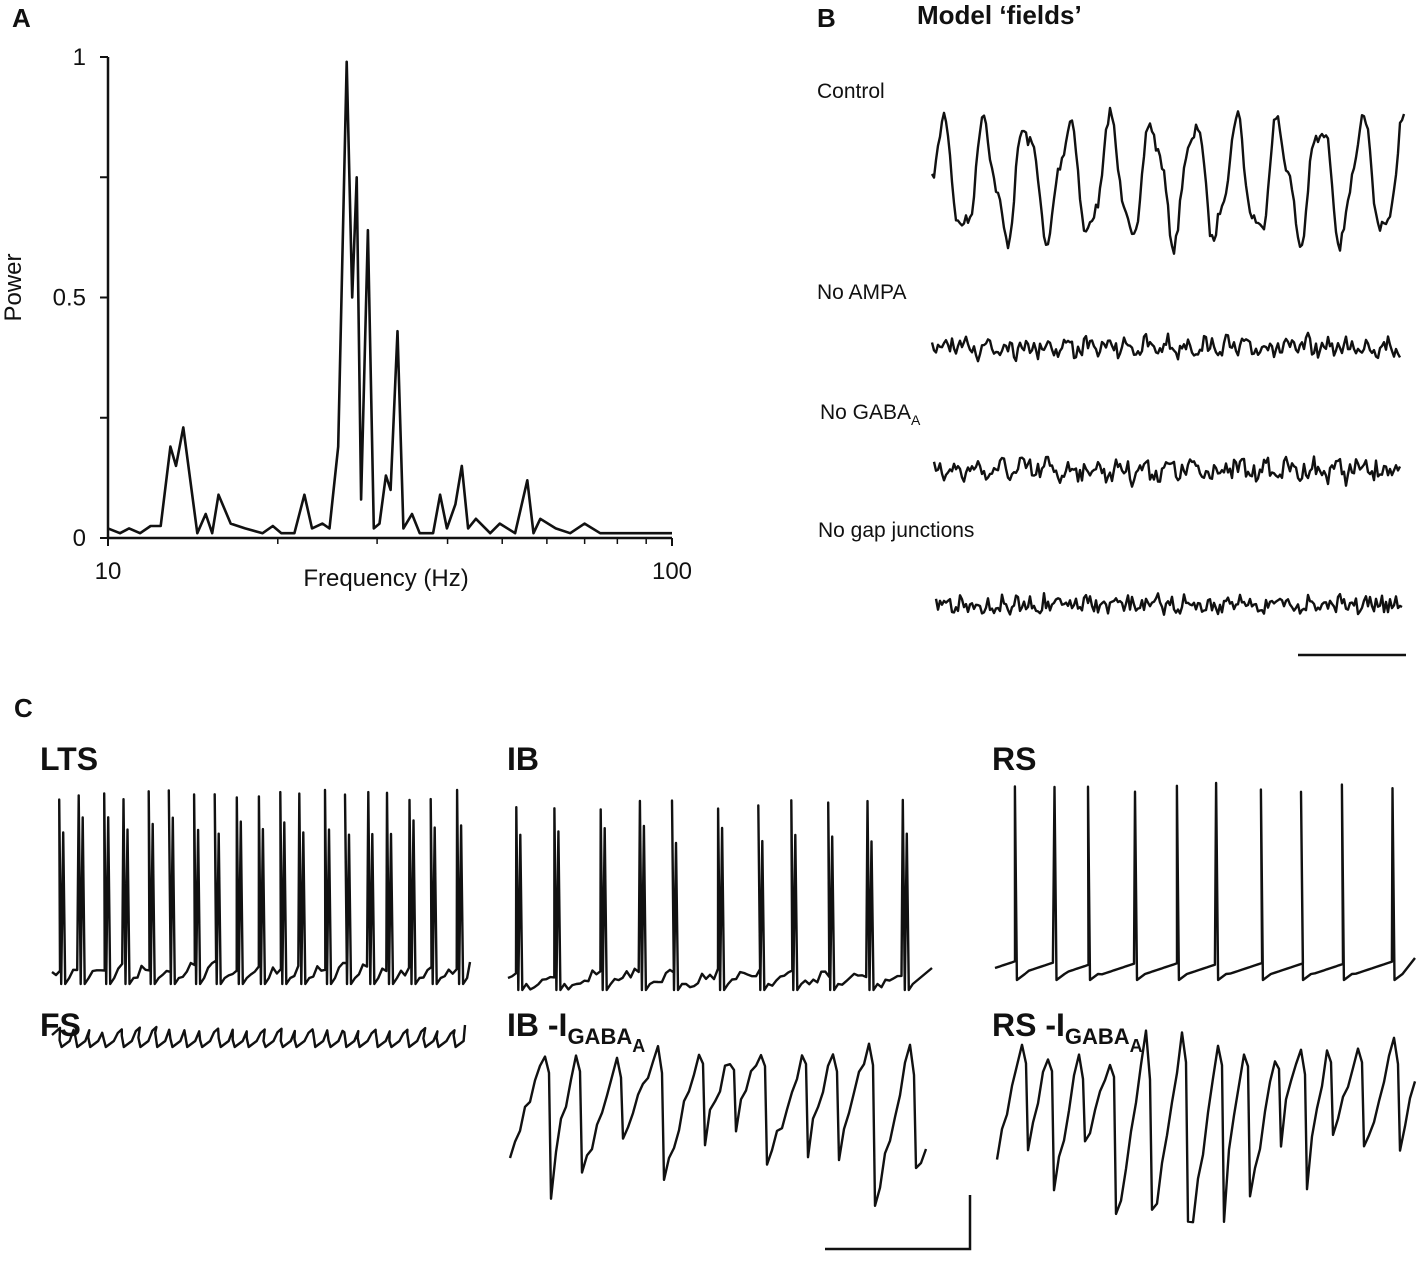 The width and height of the screenshot is (1418, 1267). I want to click on label-text: IB -I, so click(537, 1025).